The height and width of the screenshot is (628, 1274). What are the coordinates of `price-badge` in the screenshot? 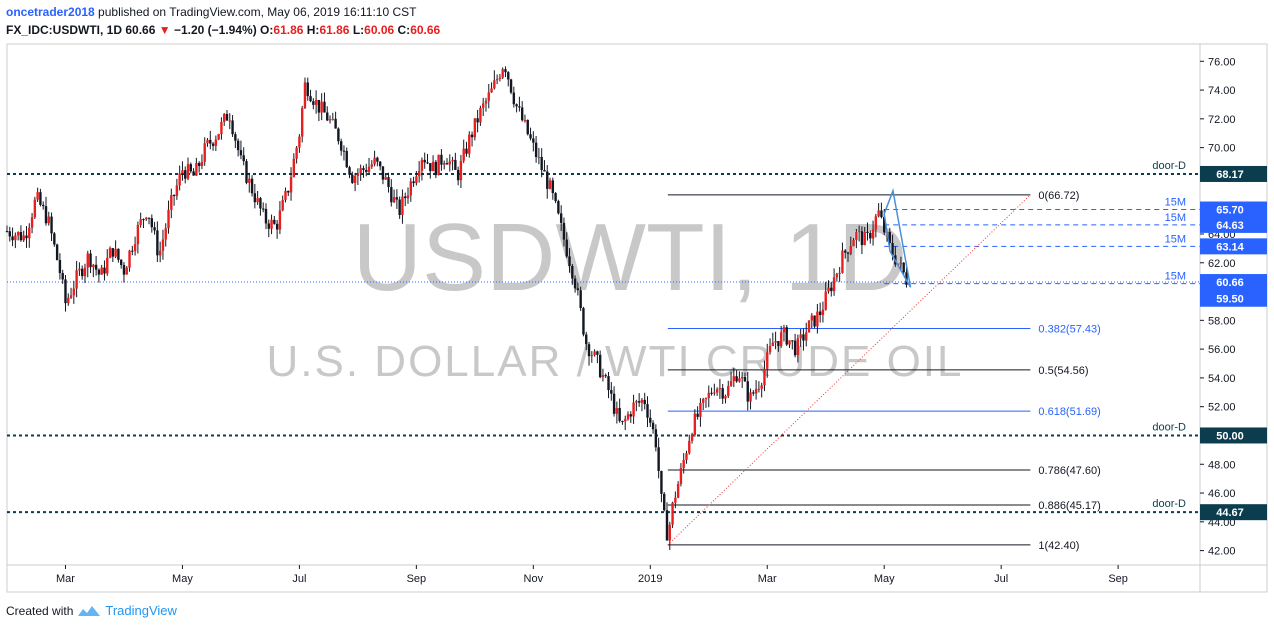 It's located at (1233, 173).